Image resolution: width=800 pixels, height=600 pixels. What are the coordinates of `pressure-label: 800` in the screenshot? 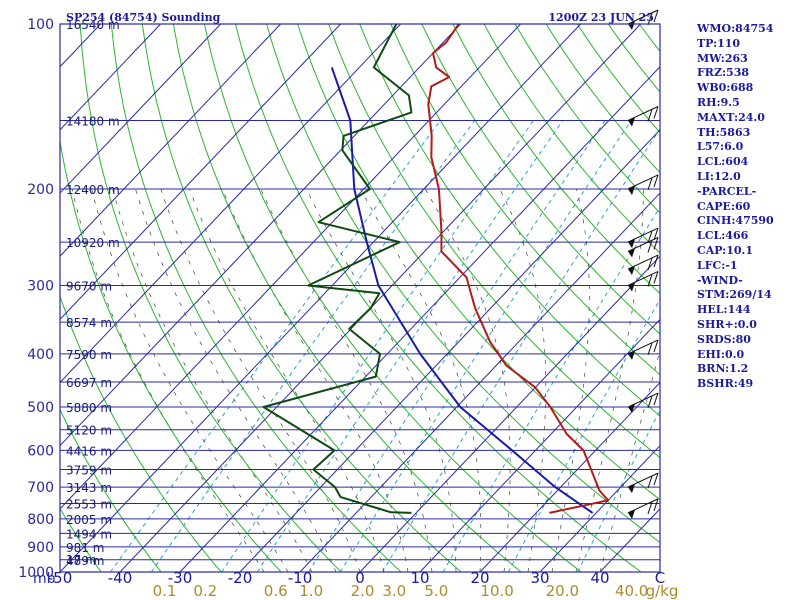 It's located at (40, 520).